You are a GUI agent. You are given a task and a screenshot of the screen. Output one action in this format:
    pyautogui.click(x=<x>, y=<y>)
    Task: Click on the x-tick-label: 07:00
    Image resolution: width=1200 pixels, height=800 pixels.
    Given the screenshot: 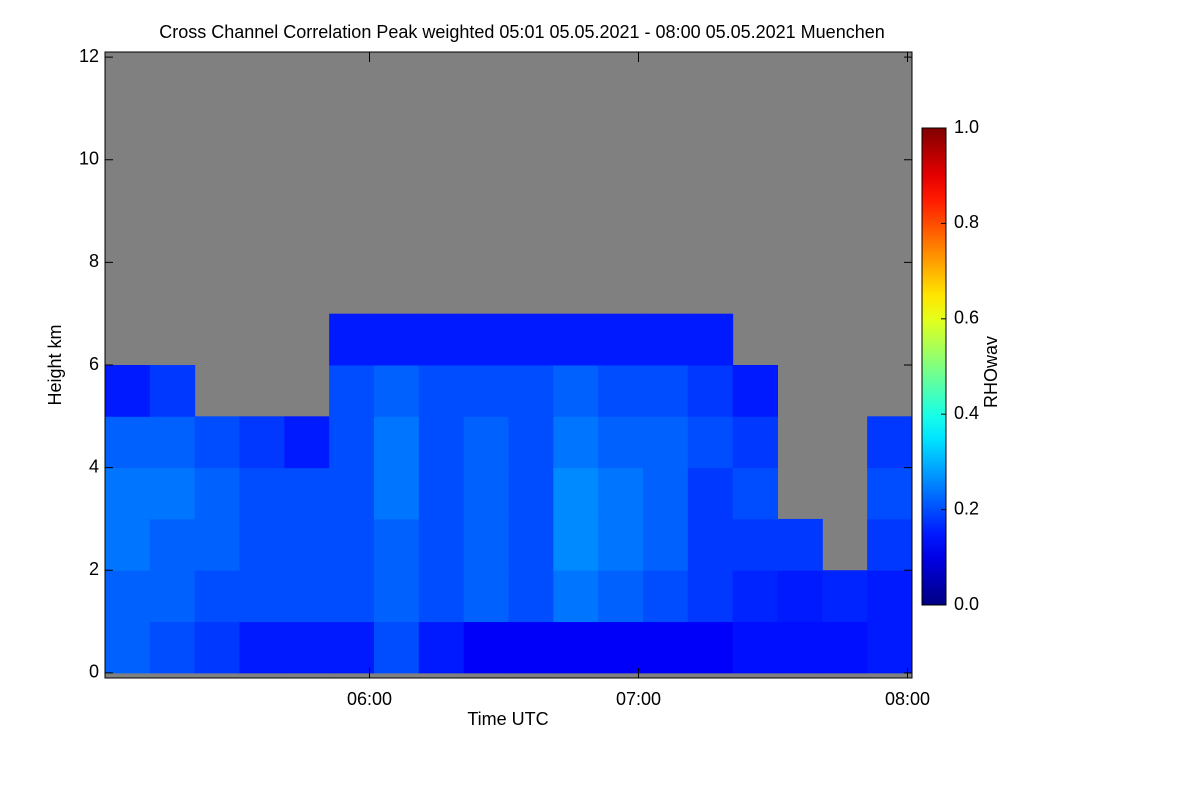 What is the action you would take?
    pyautogui.click(x=638, y=699)
    